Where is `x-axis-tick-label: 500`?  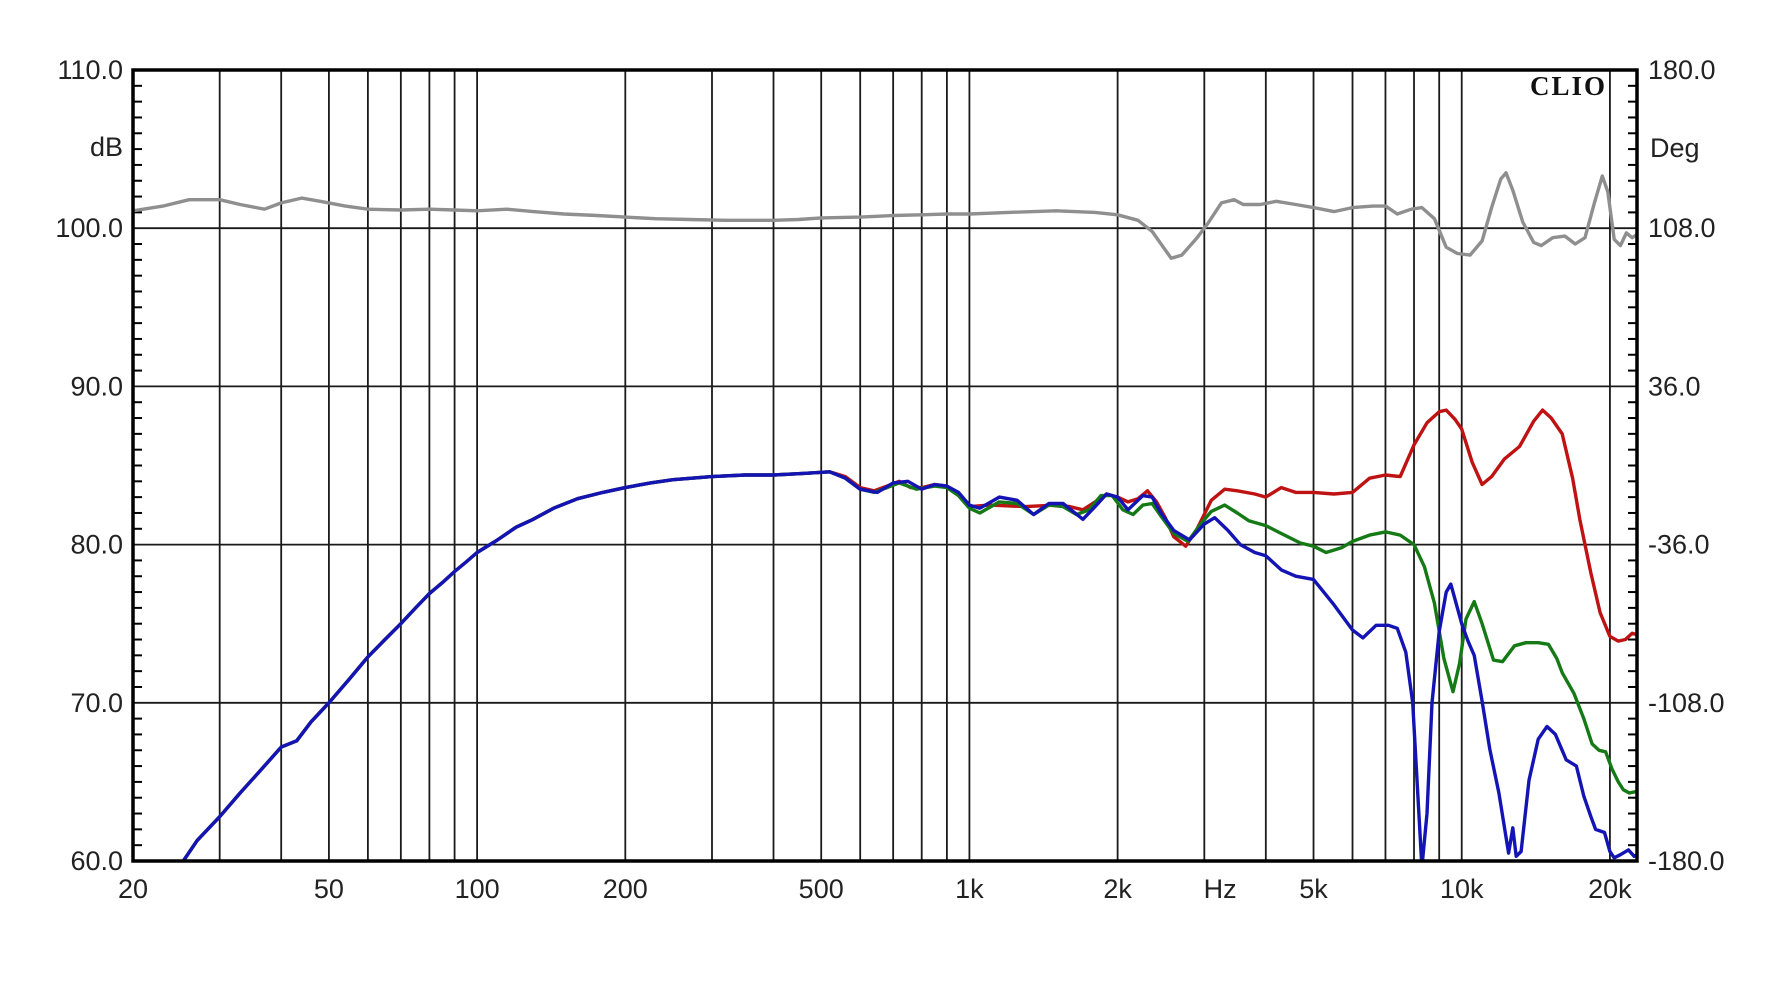 x-axis-tick-label: 500 is located at coordinates (821, 889).